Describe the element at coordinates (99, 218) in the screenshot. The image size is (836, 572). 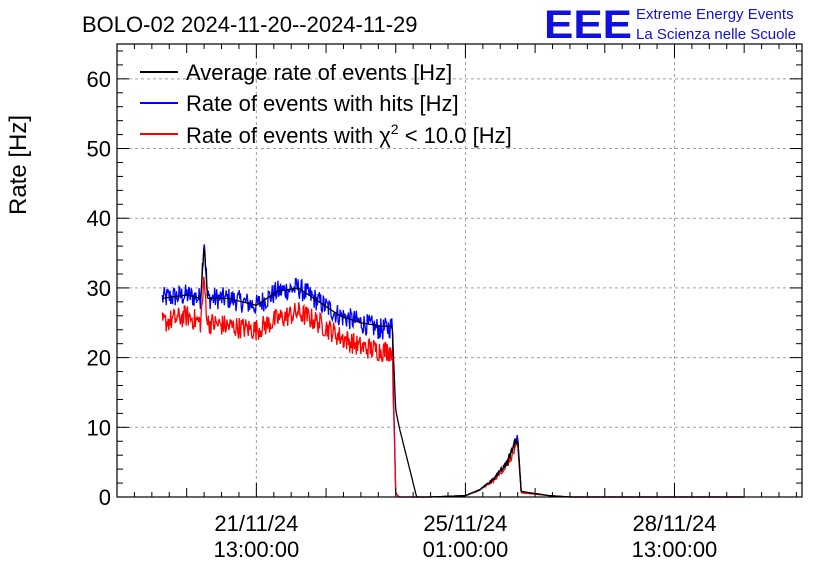
I see `y-tick-label: 40` at that location.